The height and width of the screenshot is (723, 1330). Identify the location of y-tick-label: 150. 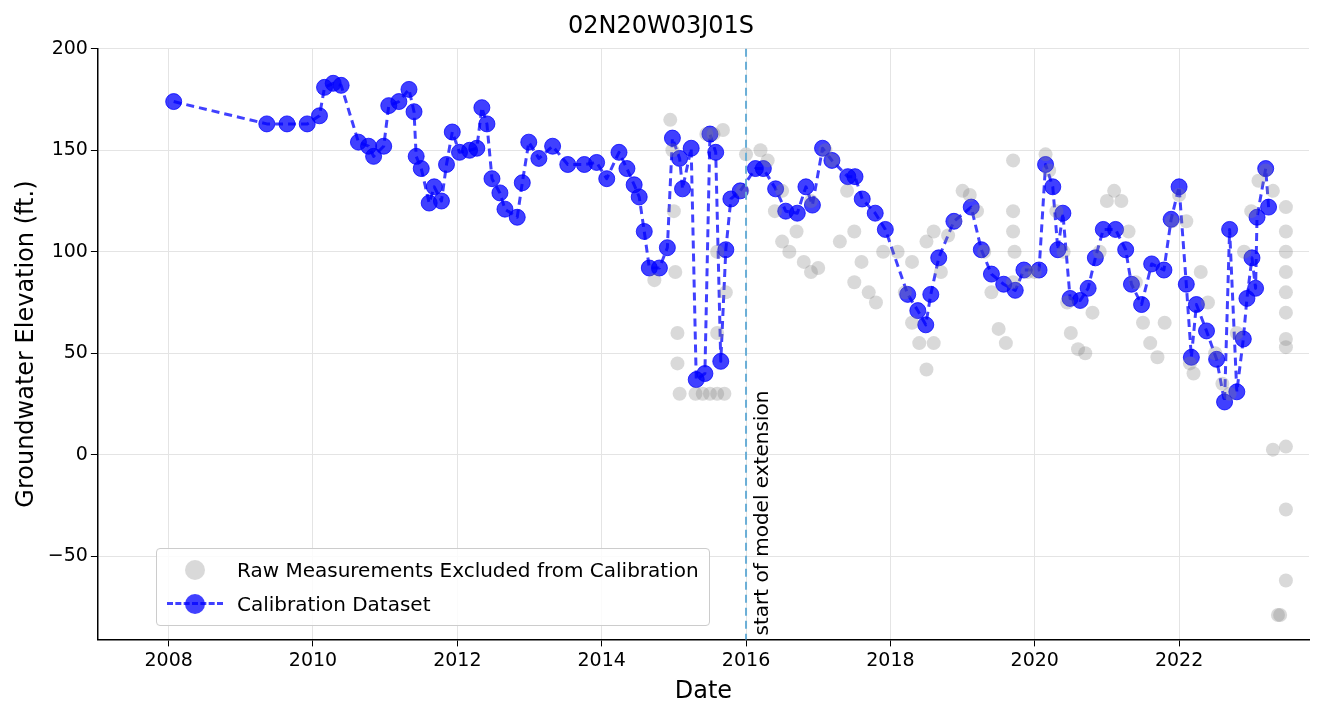
(69, 148).